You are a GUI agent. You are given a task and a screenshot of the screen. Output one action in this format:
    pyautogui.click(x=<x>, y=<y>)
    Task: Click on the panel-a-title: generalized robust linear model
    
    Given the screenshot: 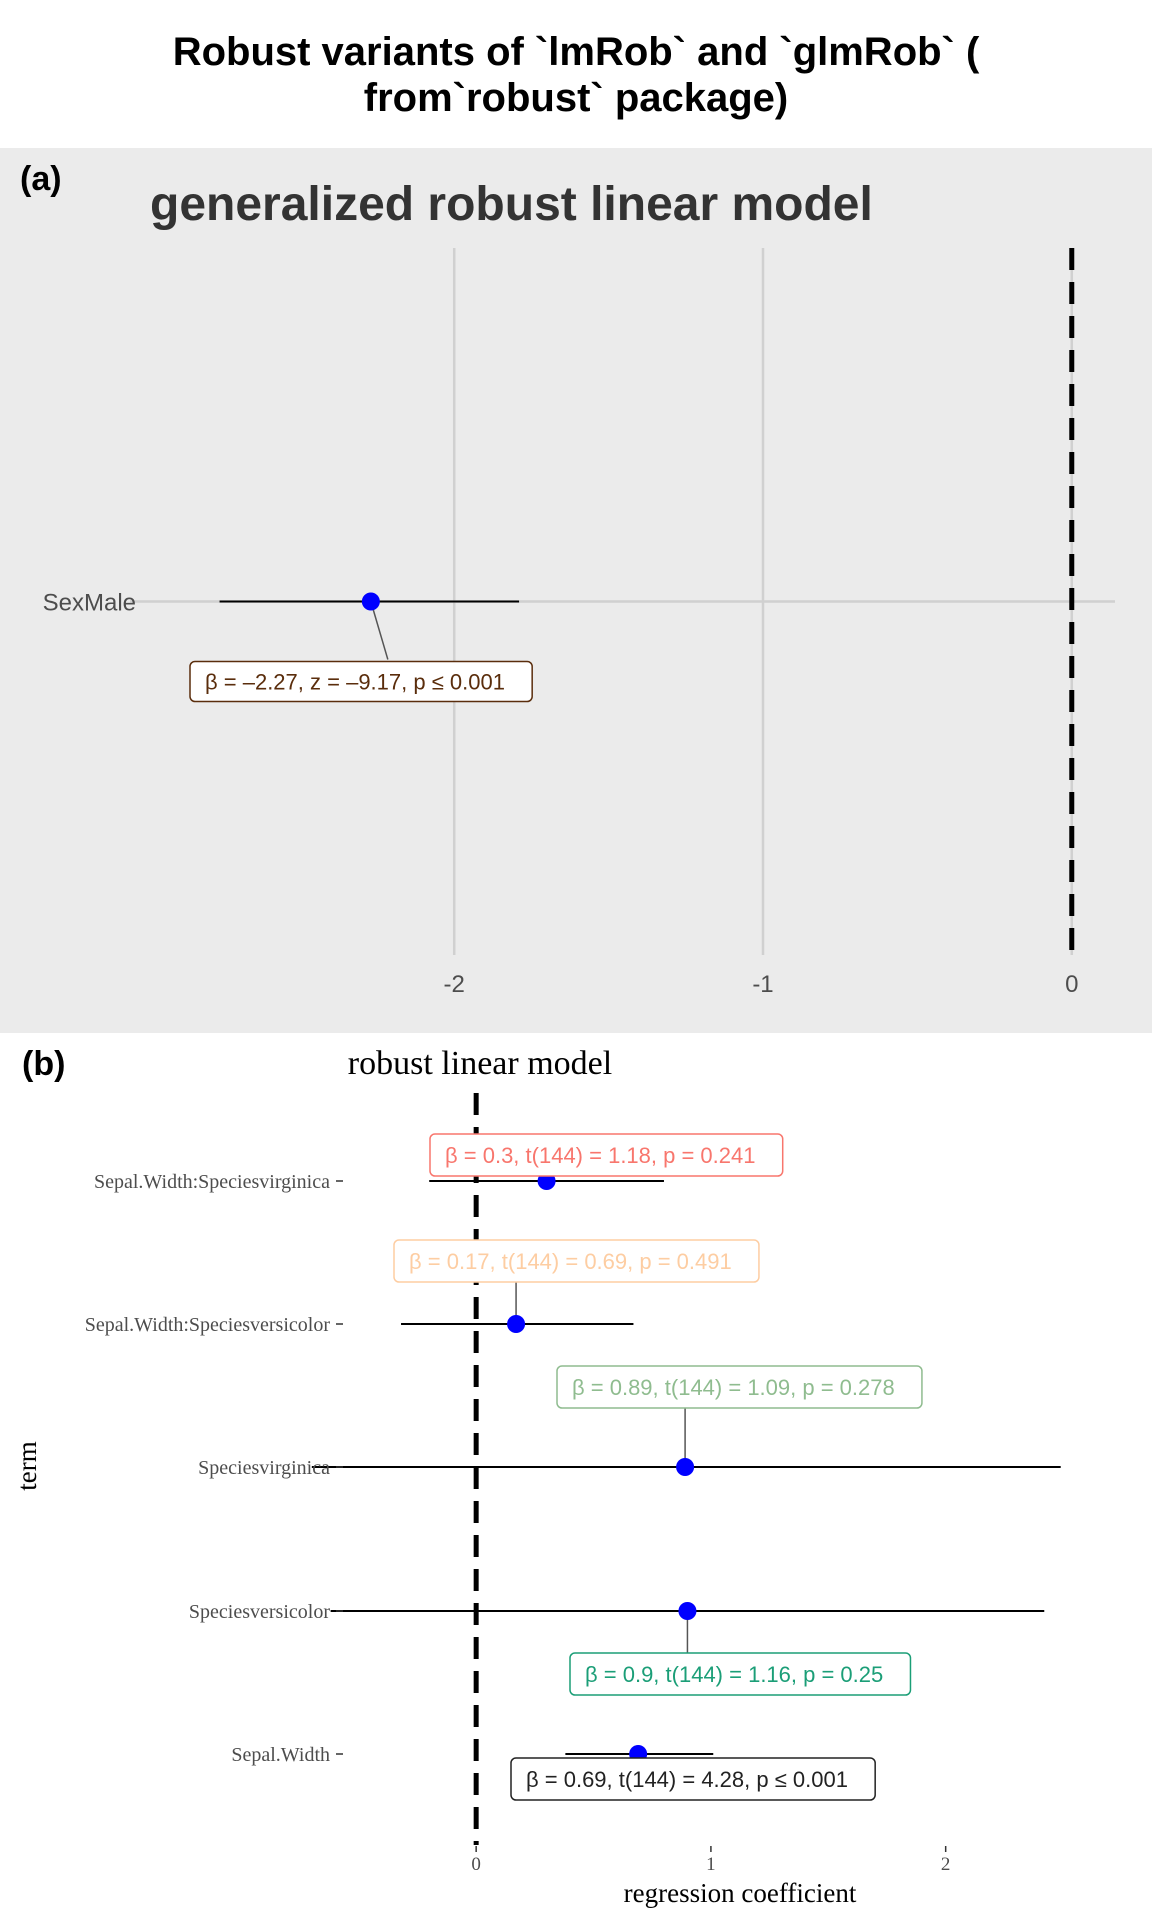 What is the action you would take?
    pyautogui.click(x=511, y=204)
    